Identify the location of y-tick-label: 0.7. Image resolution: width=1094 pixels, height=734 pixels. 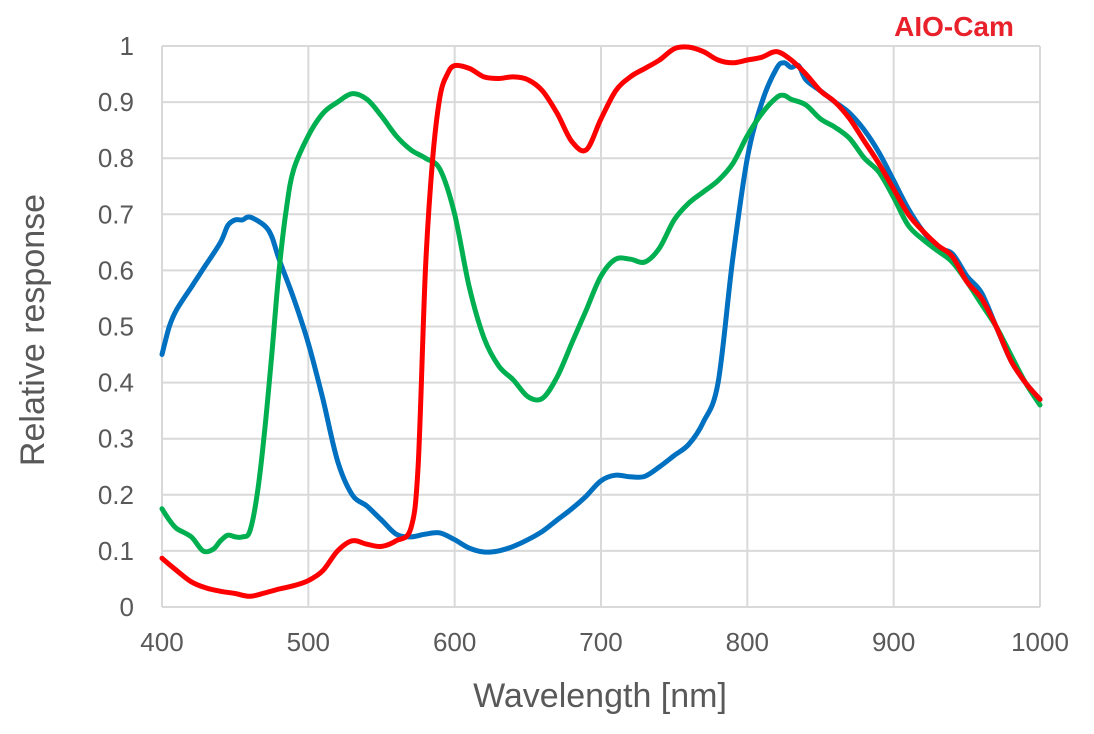
(116, 214).